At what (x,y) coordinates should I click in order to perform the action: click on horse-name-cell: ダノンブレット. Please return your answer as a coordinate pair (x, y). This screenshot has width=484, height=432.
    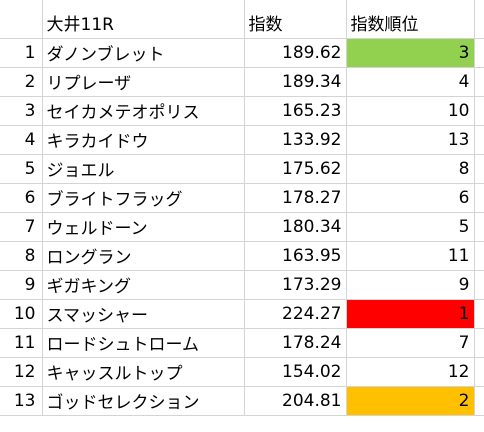
    Looking at the image, I should click on (143, 53).